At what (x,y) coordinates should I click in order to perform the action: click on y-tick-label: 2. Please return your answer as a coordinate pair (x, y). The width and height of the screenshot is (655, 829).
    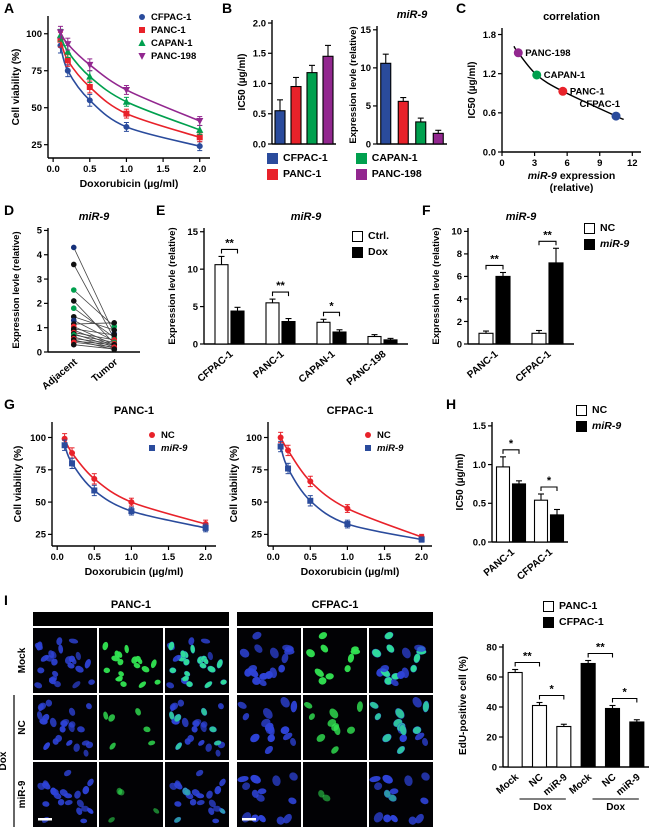
    Looking at the image, I should click on (39, 304).